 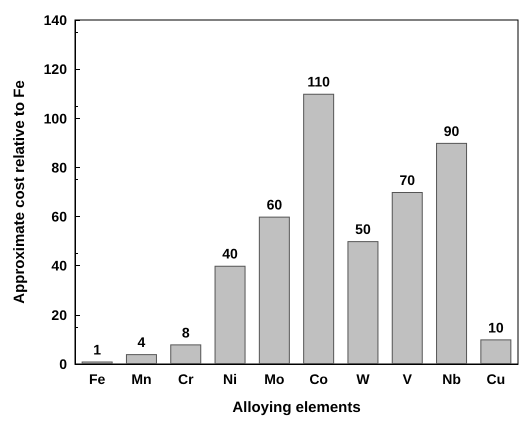 What do you see at coordinates (56, 118) in the screenshot?
I see `y-tick-label: 100` at bounding box center [56, 118].